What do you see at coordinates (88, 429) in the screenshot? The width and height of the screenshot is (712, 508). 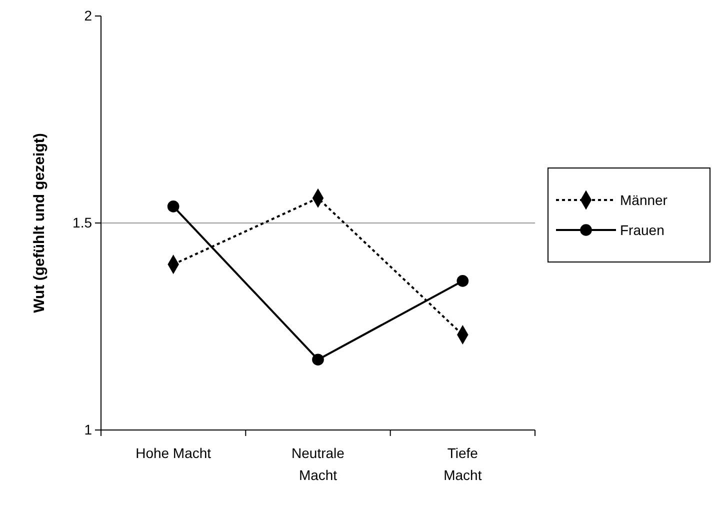 I see `y-tick-label: 1` at bounding box center [88, 429].